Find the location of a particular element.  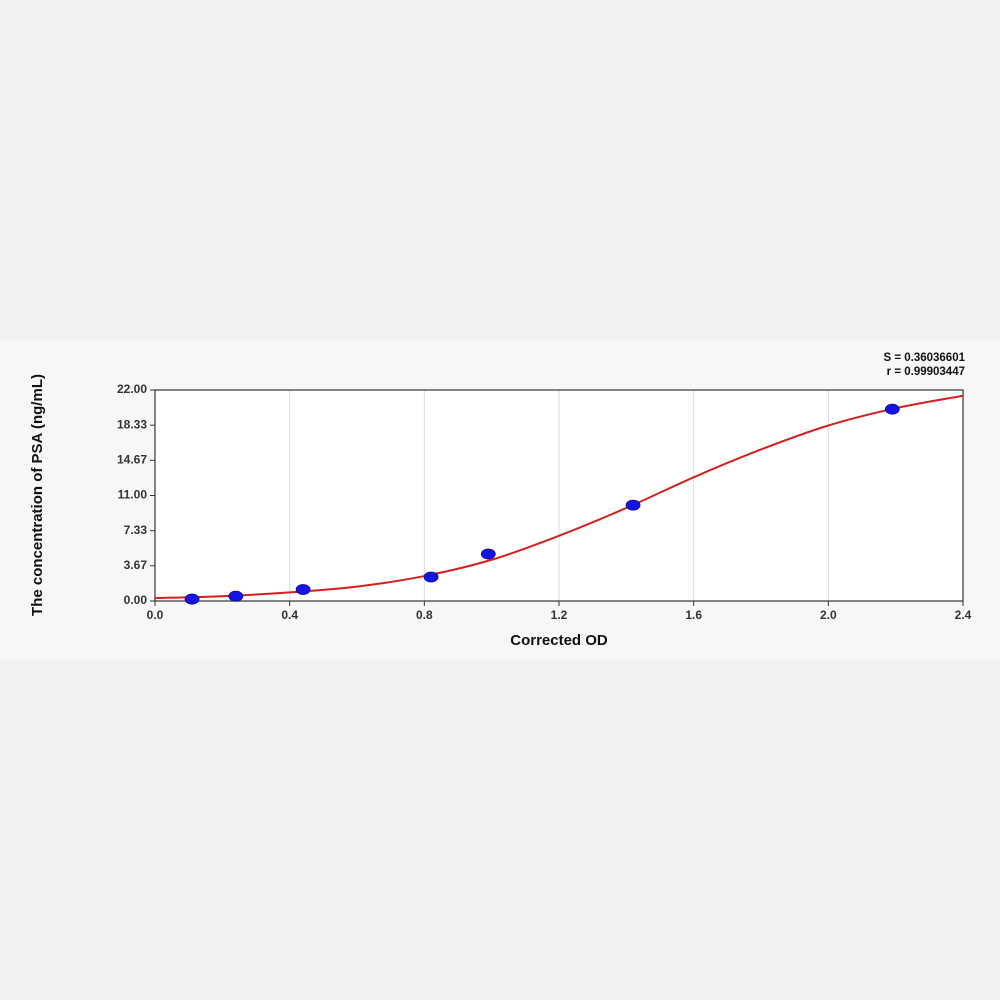

annotation: S = 0.36036601 is located at coordinates (924, 358).